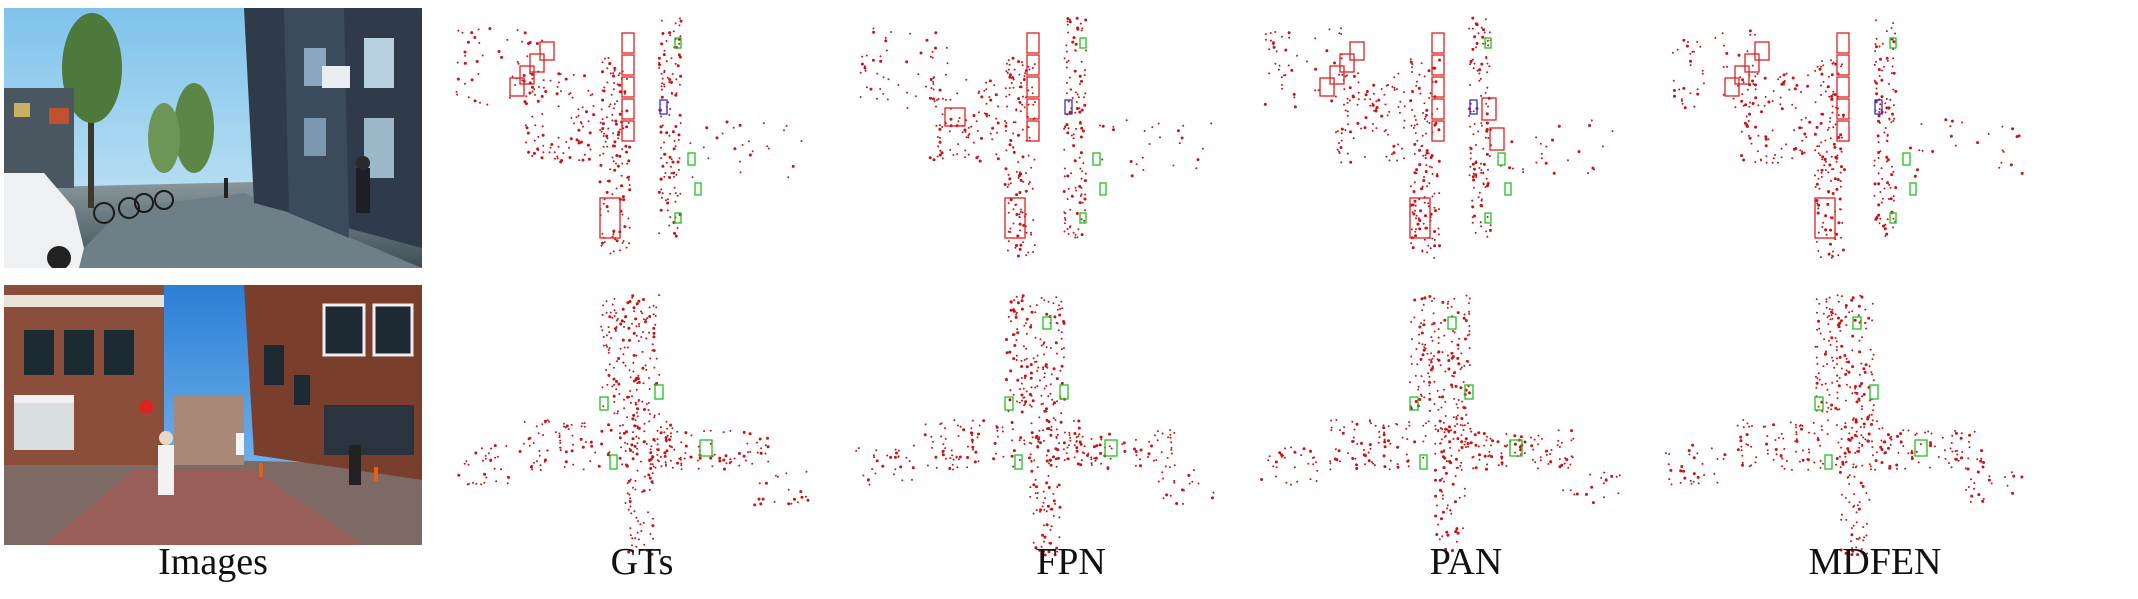 This screenshot has height=599, width=2138. Describe the element at coordinates (613, 462) in the screenshot. I see `pedestrian-box` at that location.